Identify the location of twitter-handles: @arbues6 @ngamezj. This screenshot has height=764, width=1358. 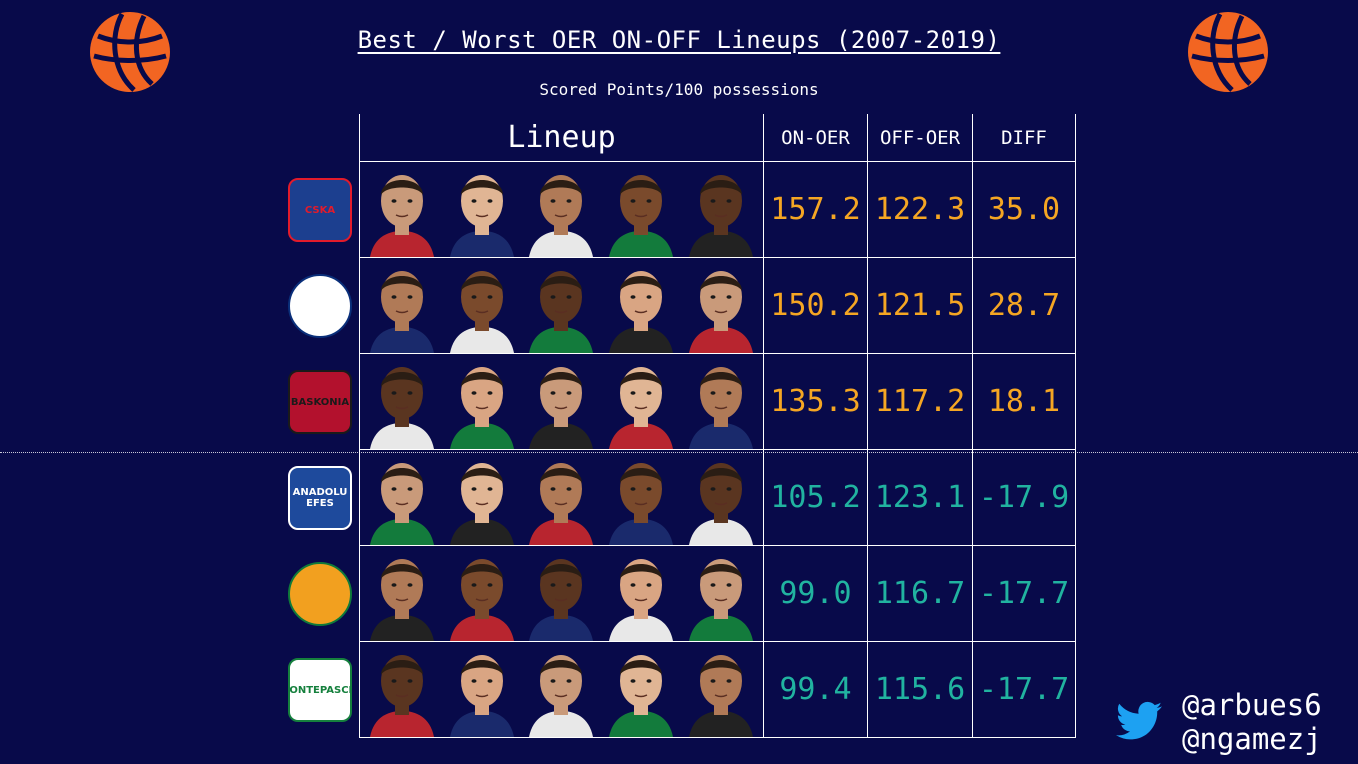
(1252, 722).